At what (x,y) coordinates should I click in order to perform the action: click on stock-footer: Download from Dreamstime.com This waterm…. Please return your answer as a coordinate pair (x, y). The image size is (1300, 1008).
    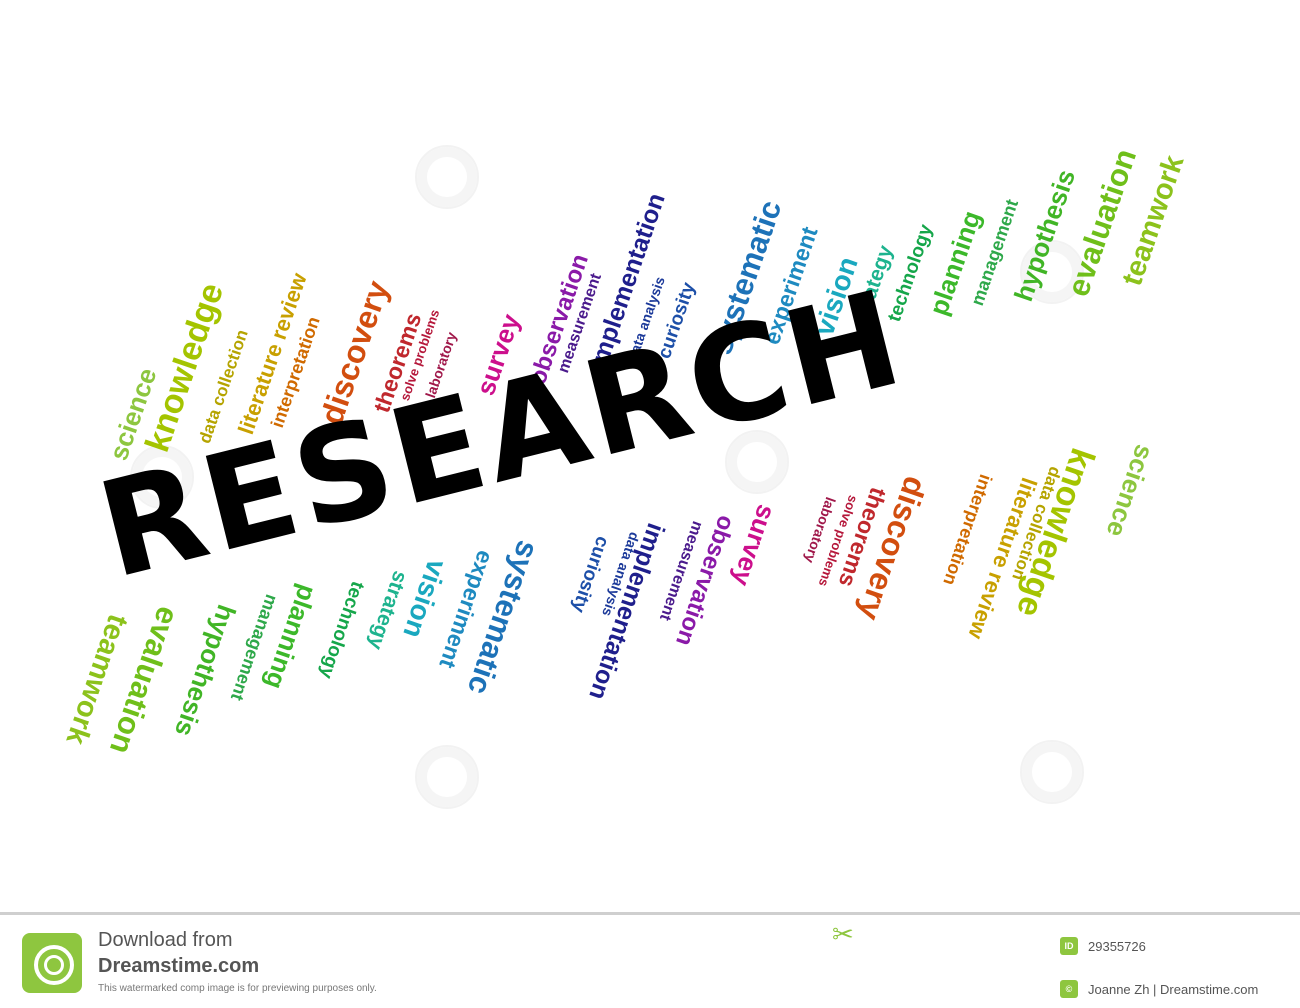
    Looking at the image, I should click on (650, 960).